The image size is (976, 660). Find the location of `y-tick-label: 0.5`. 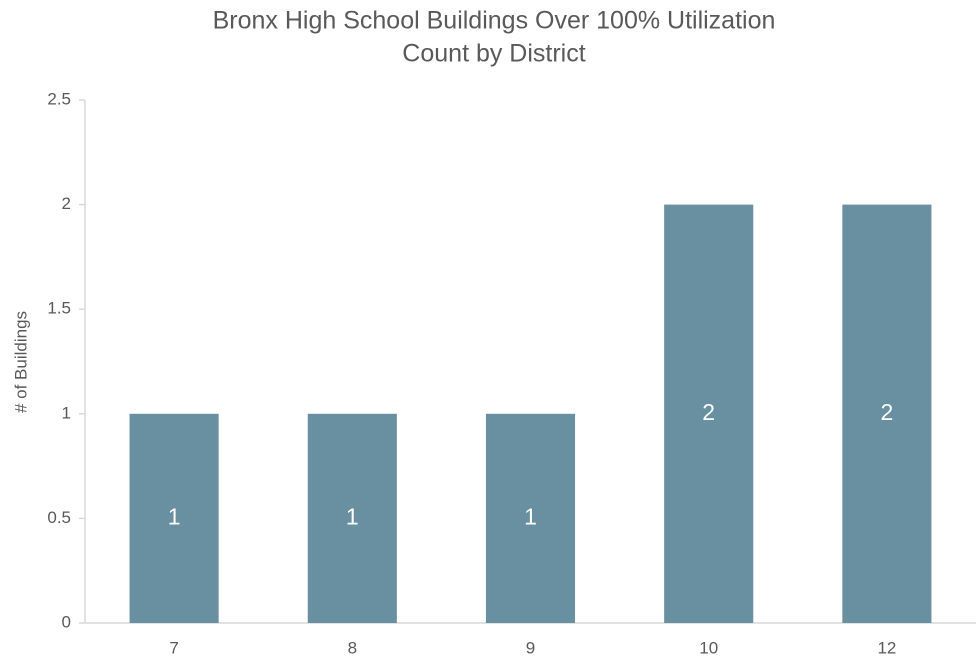

y-tick-label: 0.5 is located at coordinates (59, 517).